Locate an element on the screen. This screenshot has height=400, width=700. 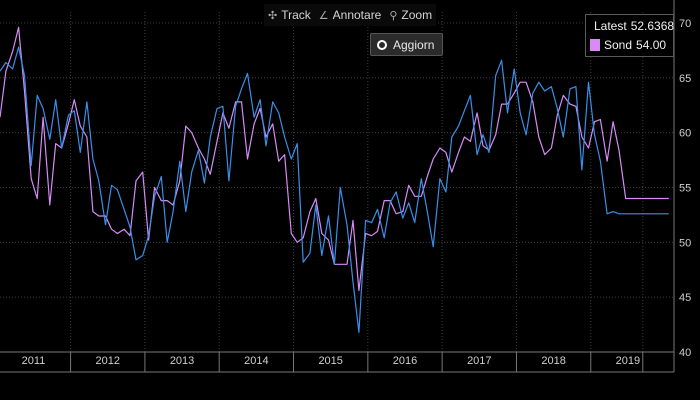
legend-name: Latest is located at coordinates (610, 25).